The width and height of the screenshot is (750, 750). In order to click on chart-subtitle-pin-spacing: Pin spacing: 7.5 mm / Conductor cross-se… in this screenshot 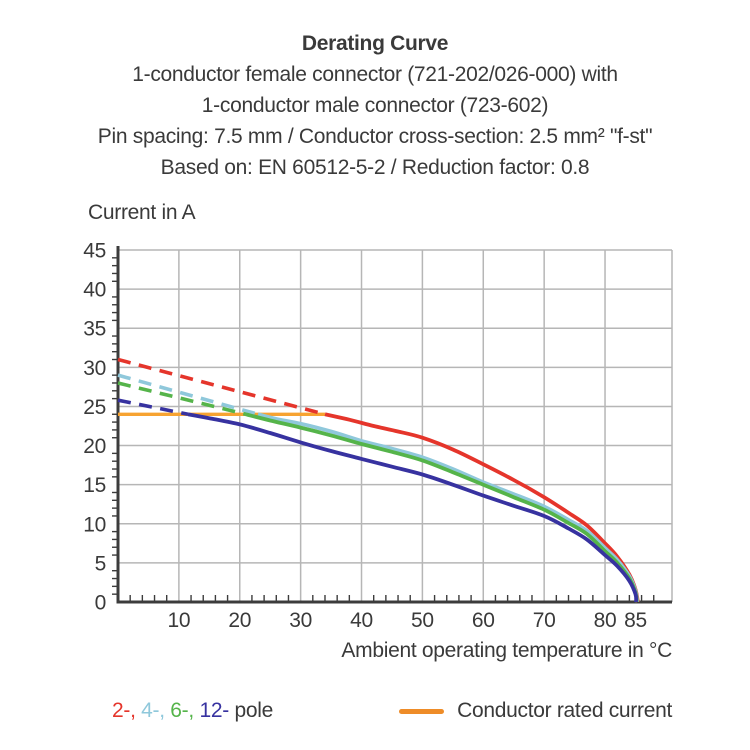, I will do `click(375, 136)`.